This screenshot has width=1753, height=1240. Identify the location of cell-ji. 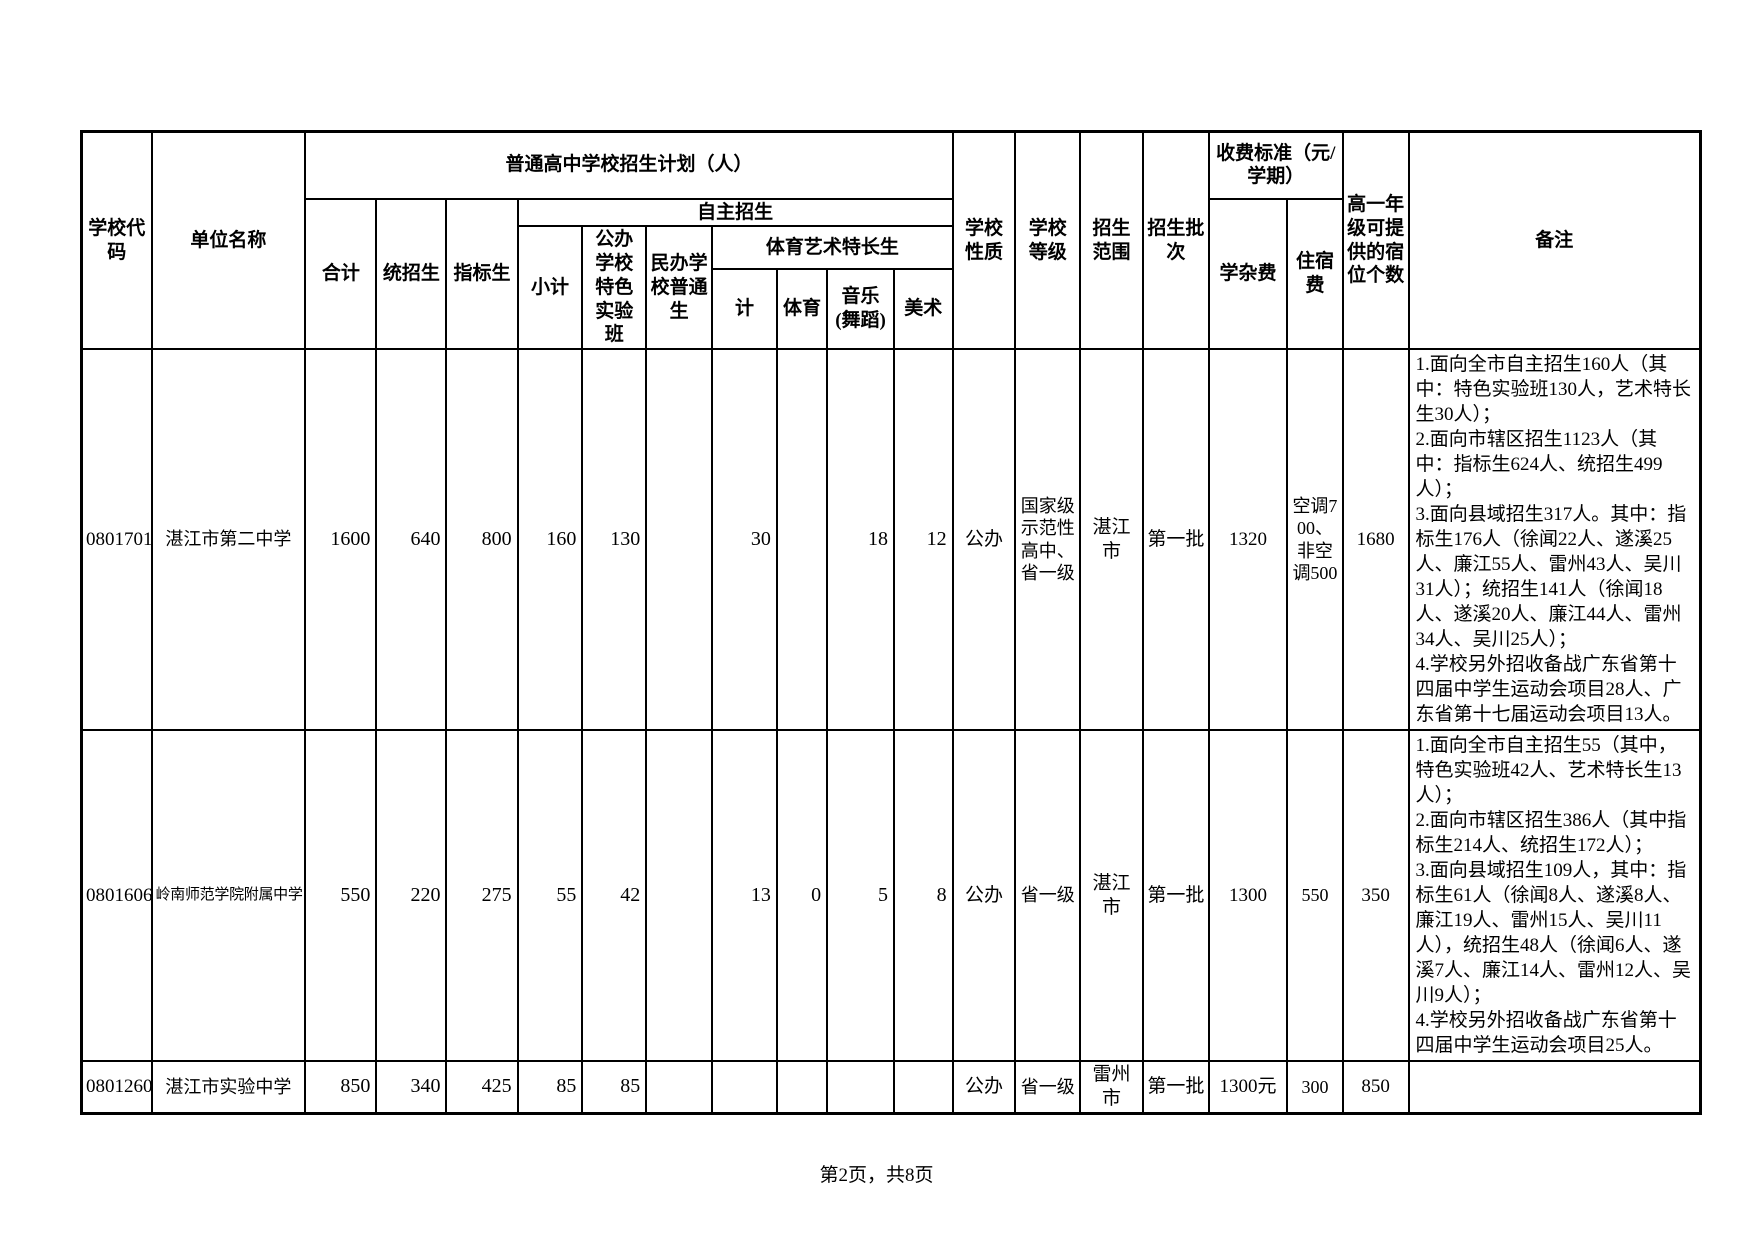
(744, 1087).